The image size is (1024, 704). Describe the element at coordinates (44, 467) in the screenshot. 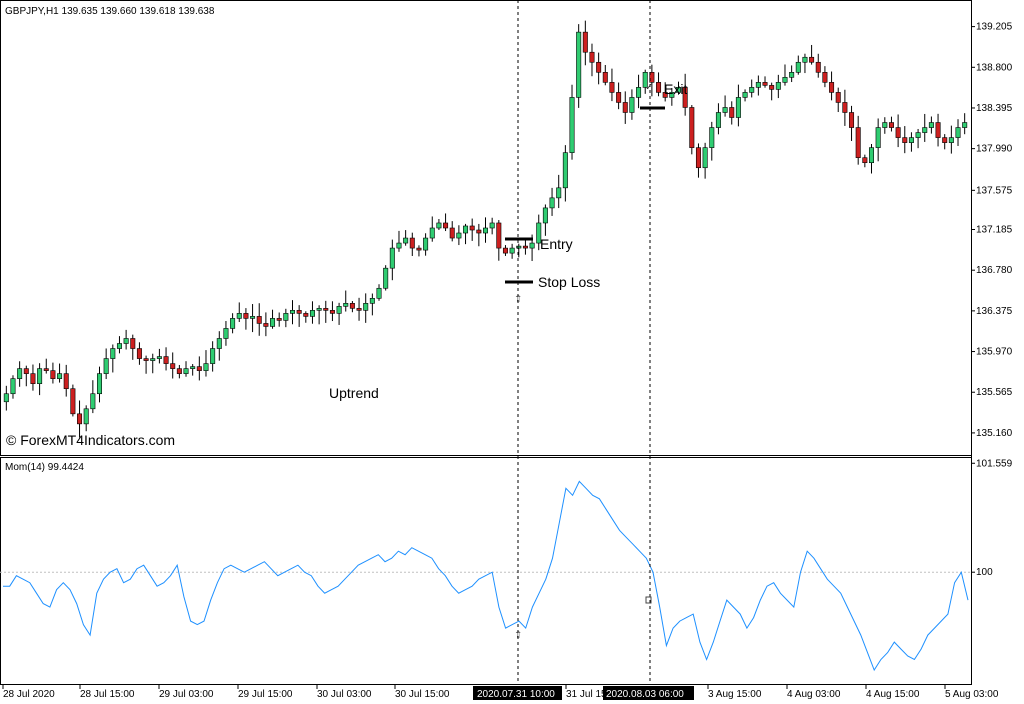

I see `indicator-header: Mom(14) 99.4424` at that location.